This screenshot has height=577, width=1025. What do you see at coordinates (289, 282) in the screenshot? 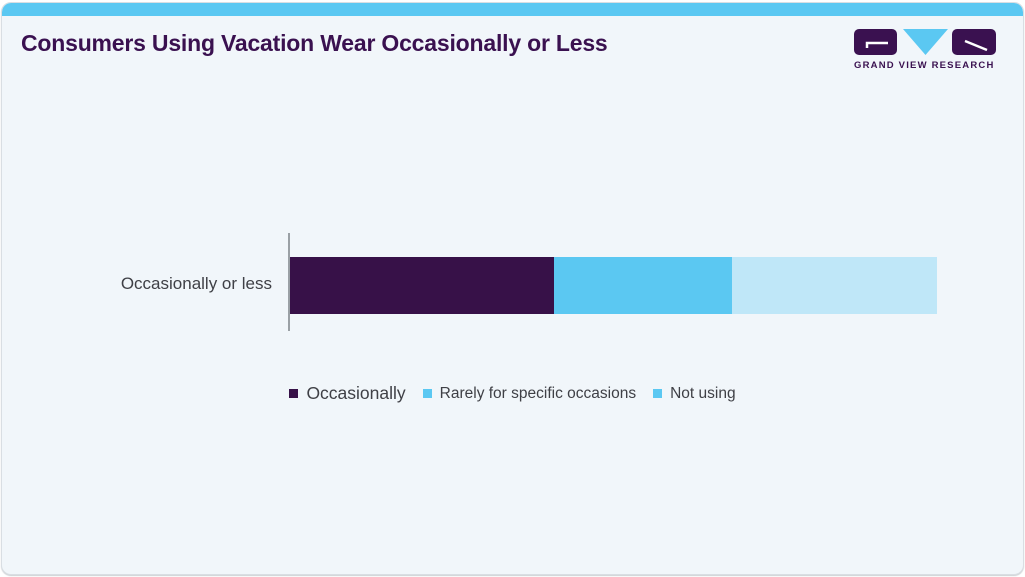
I see `y-axis-line` at bounding box center [289, 282].